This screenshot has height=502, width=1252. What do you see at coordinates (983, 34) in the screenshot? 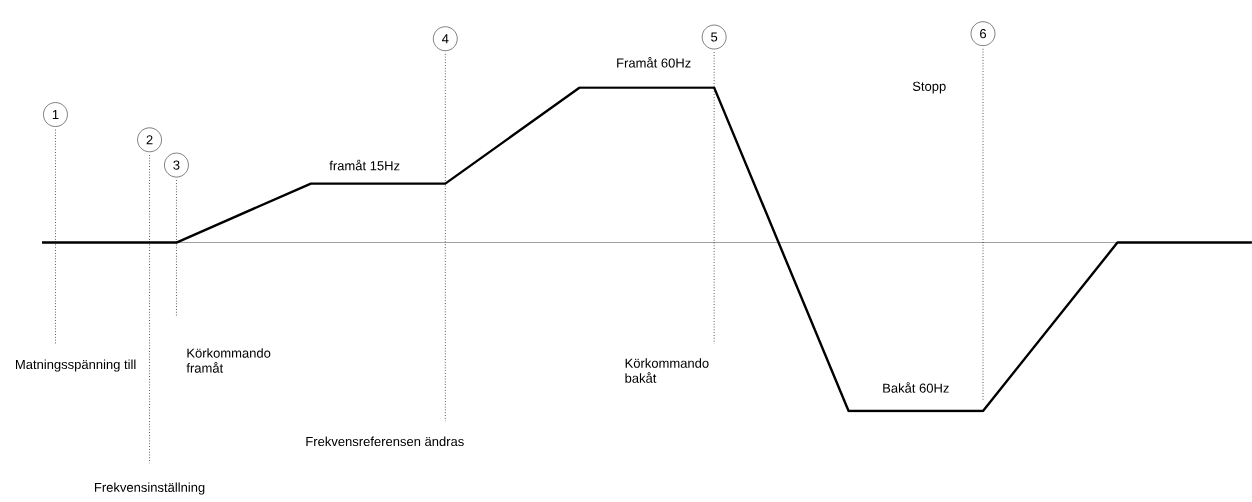
I see `text: 6` at bounding box center [983, 34].